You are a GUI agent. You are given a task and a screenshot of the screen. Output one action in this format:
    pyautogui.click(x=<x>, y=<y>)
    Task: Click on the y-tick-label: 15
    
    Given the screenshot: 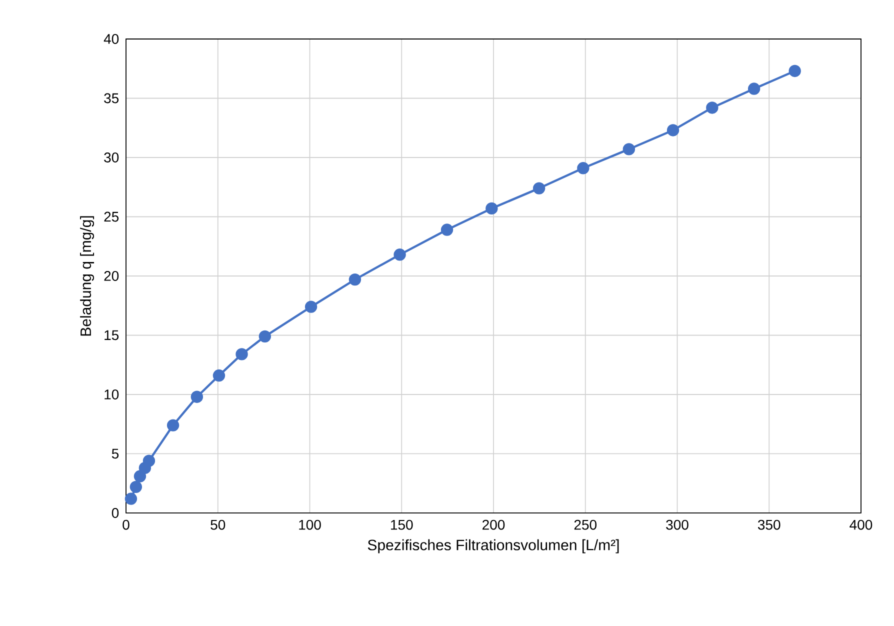 What is the action you would take?
    pyautogui.click(x=111, y=335)
    